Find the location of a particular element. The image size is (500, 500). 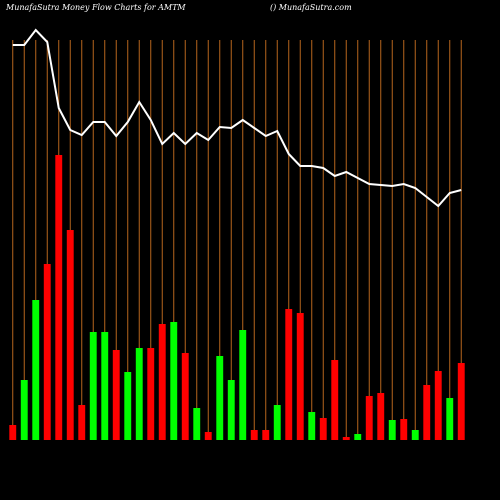

chart-subtitle: () MunafaSutra.com is located at coordinates (311, 7).